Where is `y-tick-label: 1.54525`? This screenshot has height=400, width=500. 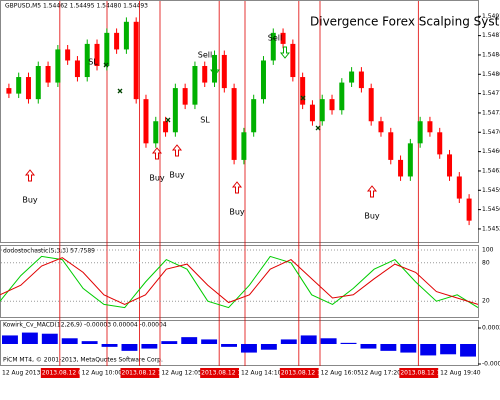
y-tick-label: 1.54525 is located at coordinates (491, 228).